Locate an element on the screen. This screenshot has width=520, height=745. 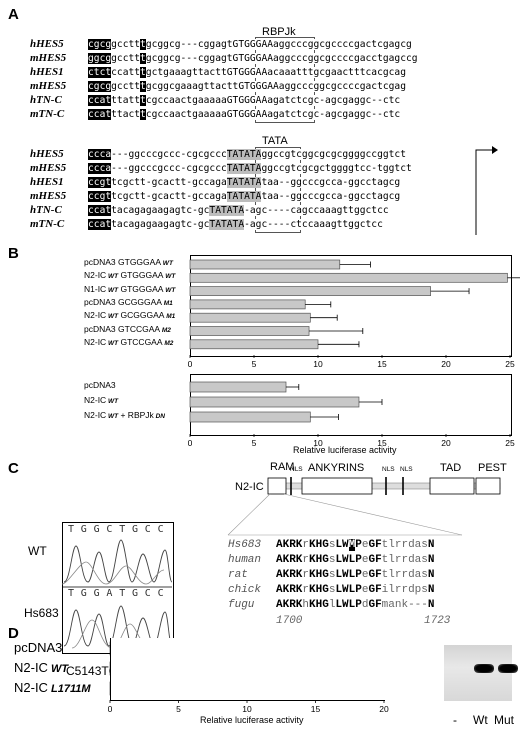
blot-lane-neg: - is located at coordinates (455, 720).